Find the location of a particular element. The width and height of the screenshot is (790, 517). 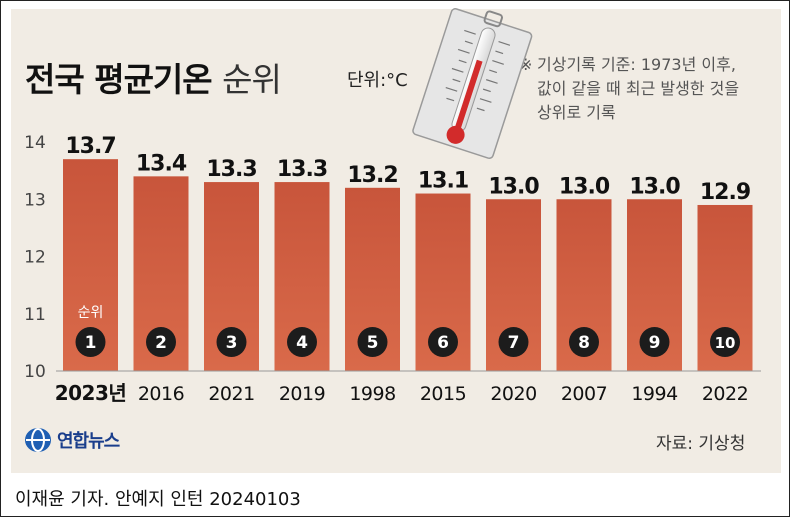

rank-number: 6 is located at coordinates (443, 343).